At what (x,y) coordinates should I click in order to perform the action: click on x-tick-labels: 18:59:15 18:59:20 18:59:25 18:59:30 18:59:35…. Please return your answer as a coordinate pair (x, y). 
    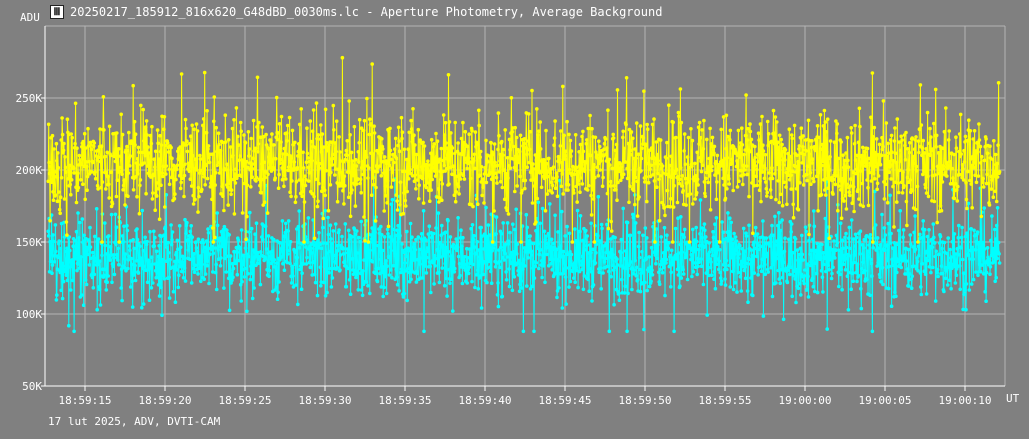
    Looking at the image, I should click on (525, 400).